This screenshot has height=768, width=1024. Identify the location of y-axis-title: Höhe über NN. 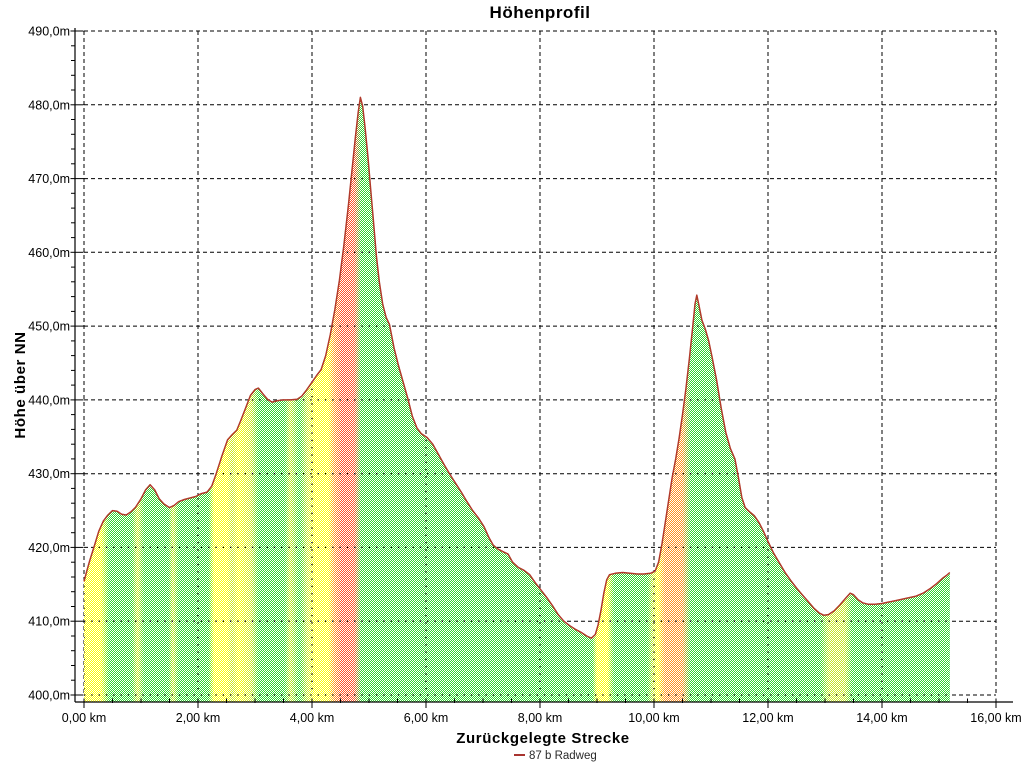
(20, 384).